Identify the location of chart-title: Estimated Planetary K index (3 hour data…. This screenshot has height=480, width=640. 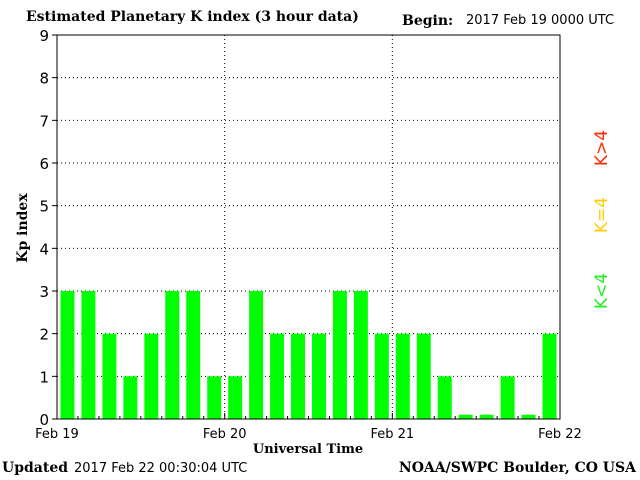
(192, 17).